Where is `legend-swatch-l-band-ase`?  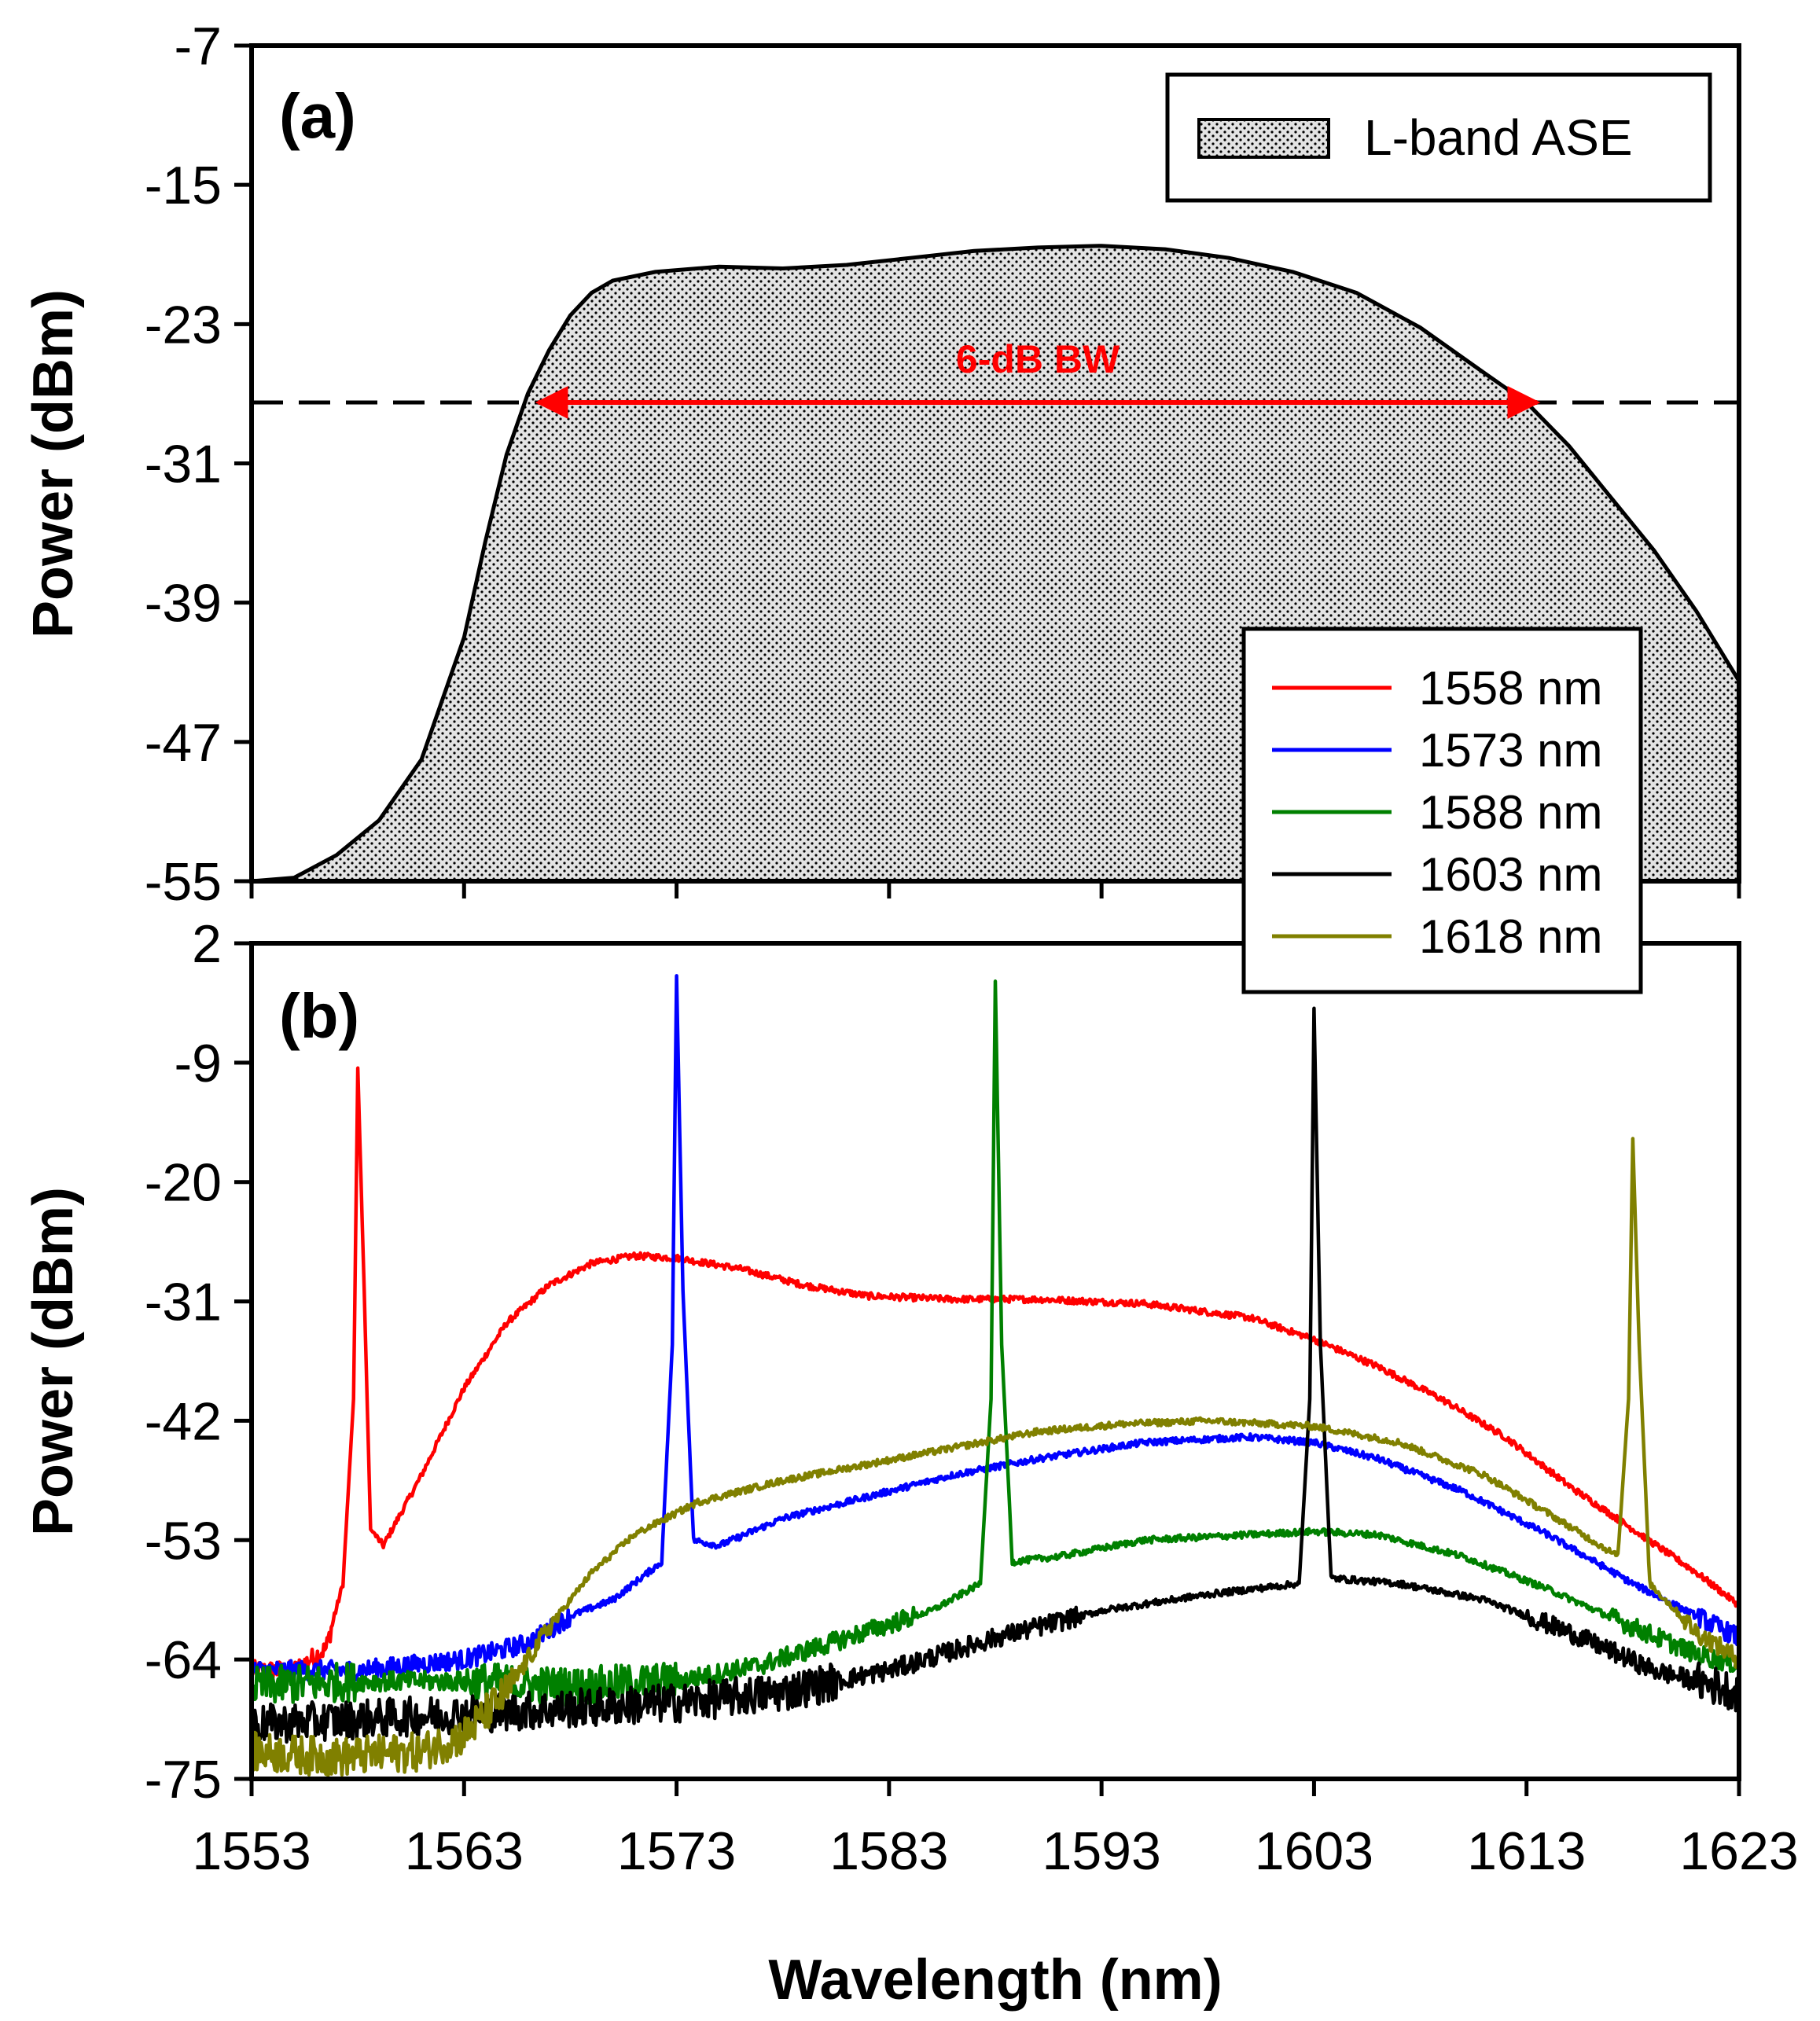
legend-swatch-l-band-ase is located at coordinates (1263, 138).